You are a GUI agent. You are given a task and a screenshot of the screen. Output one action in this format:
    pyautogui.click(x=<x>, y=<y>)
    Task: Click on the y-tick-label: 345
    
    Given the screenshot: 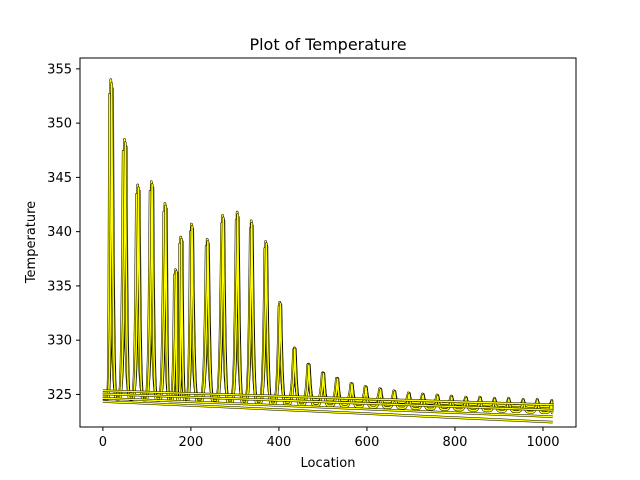 What is the action you would take?
    pyautogui.click(x=59, y=178)
    